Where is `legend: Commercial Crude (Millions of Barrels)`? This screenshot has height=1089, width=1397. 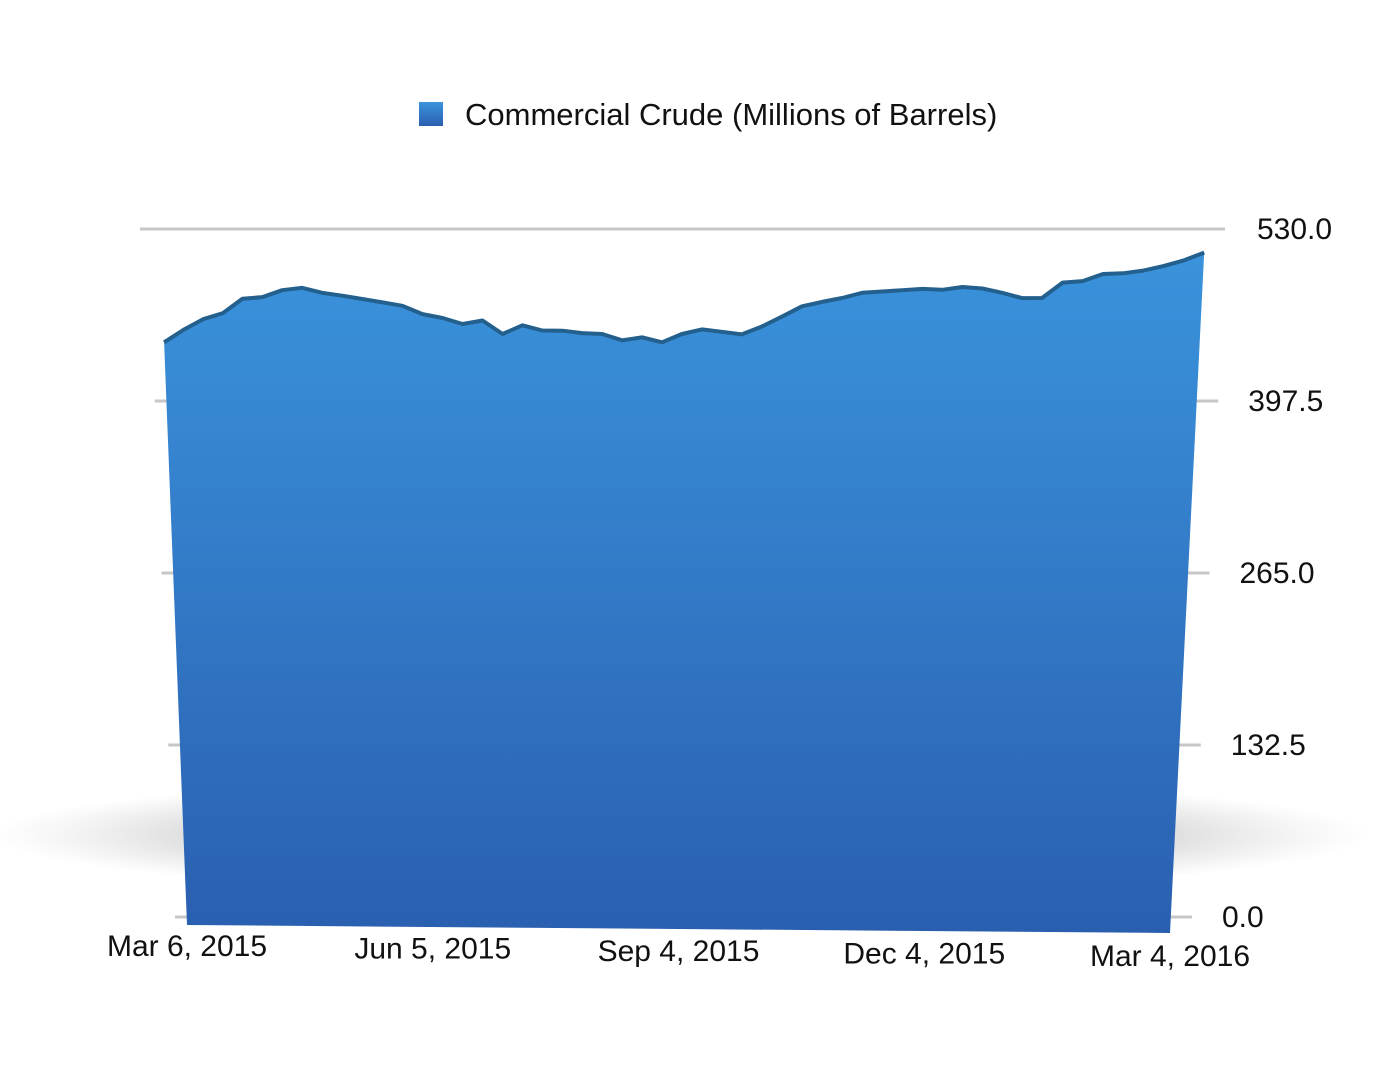
legend: Commercial Crude (Millions of Barrels) is located at coordinates (708, 114).